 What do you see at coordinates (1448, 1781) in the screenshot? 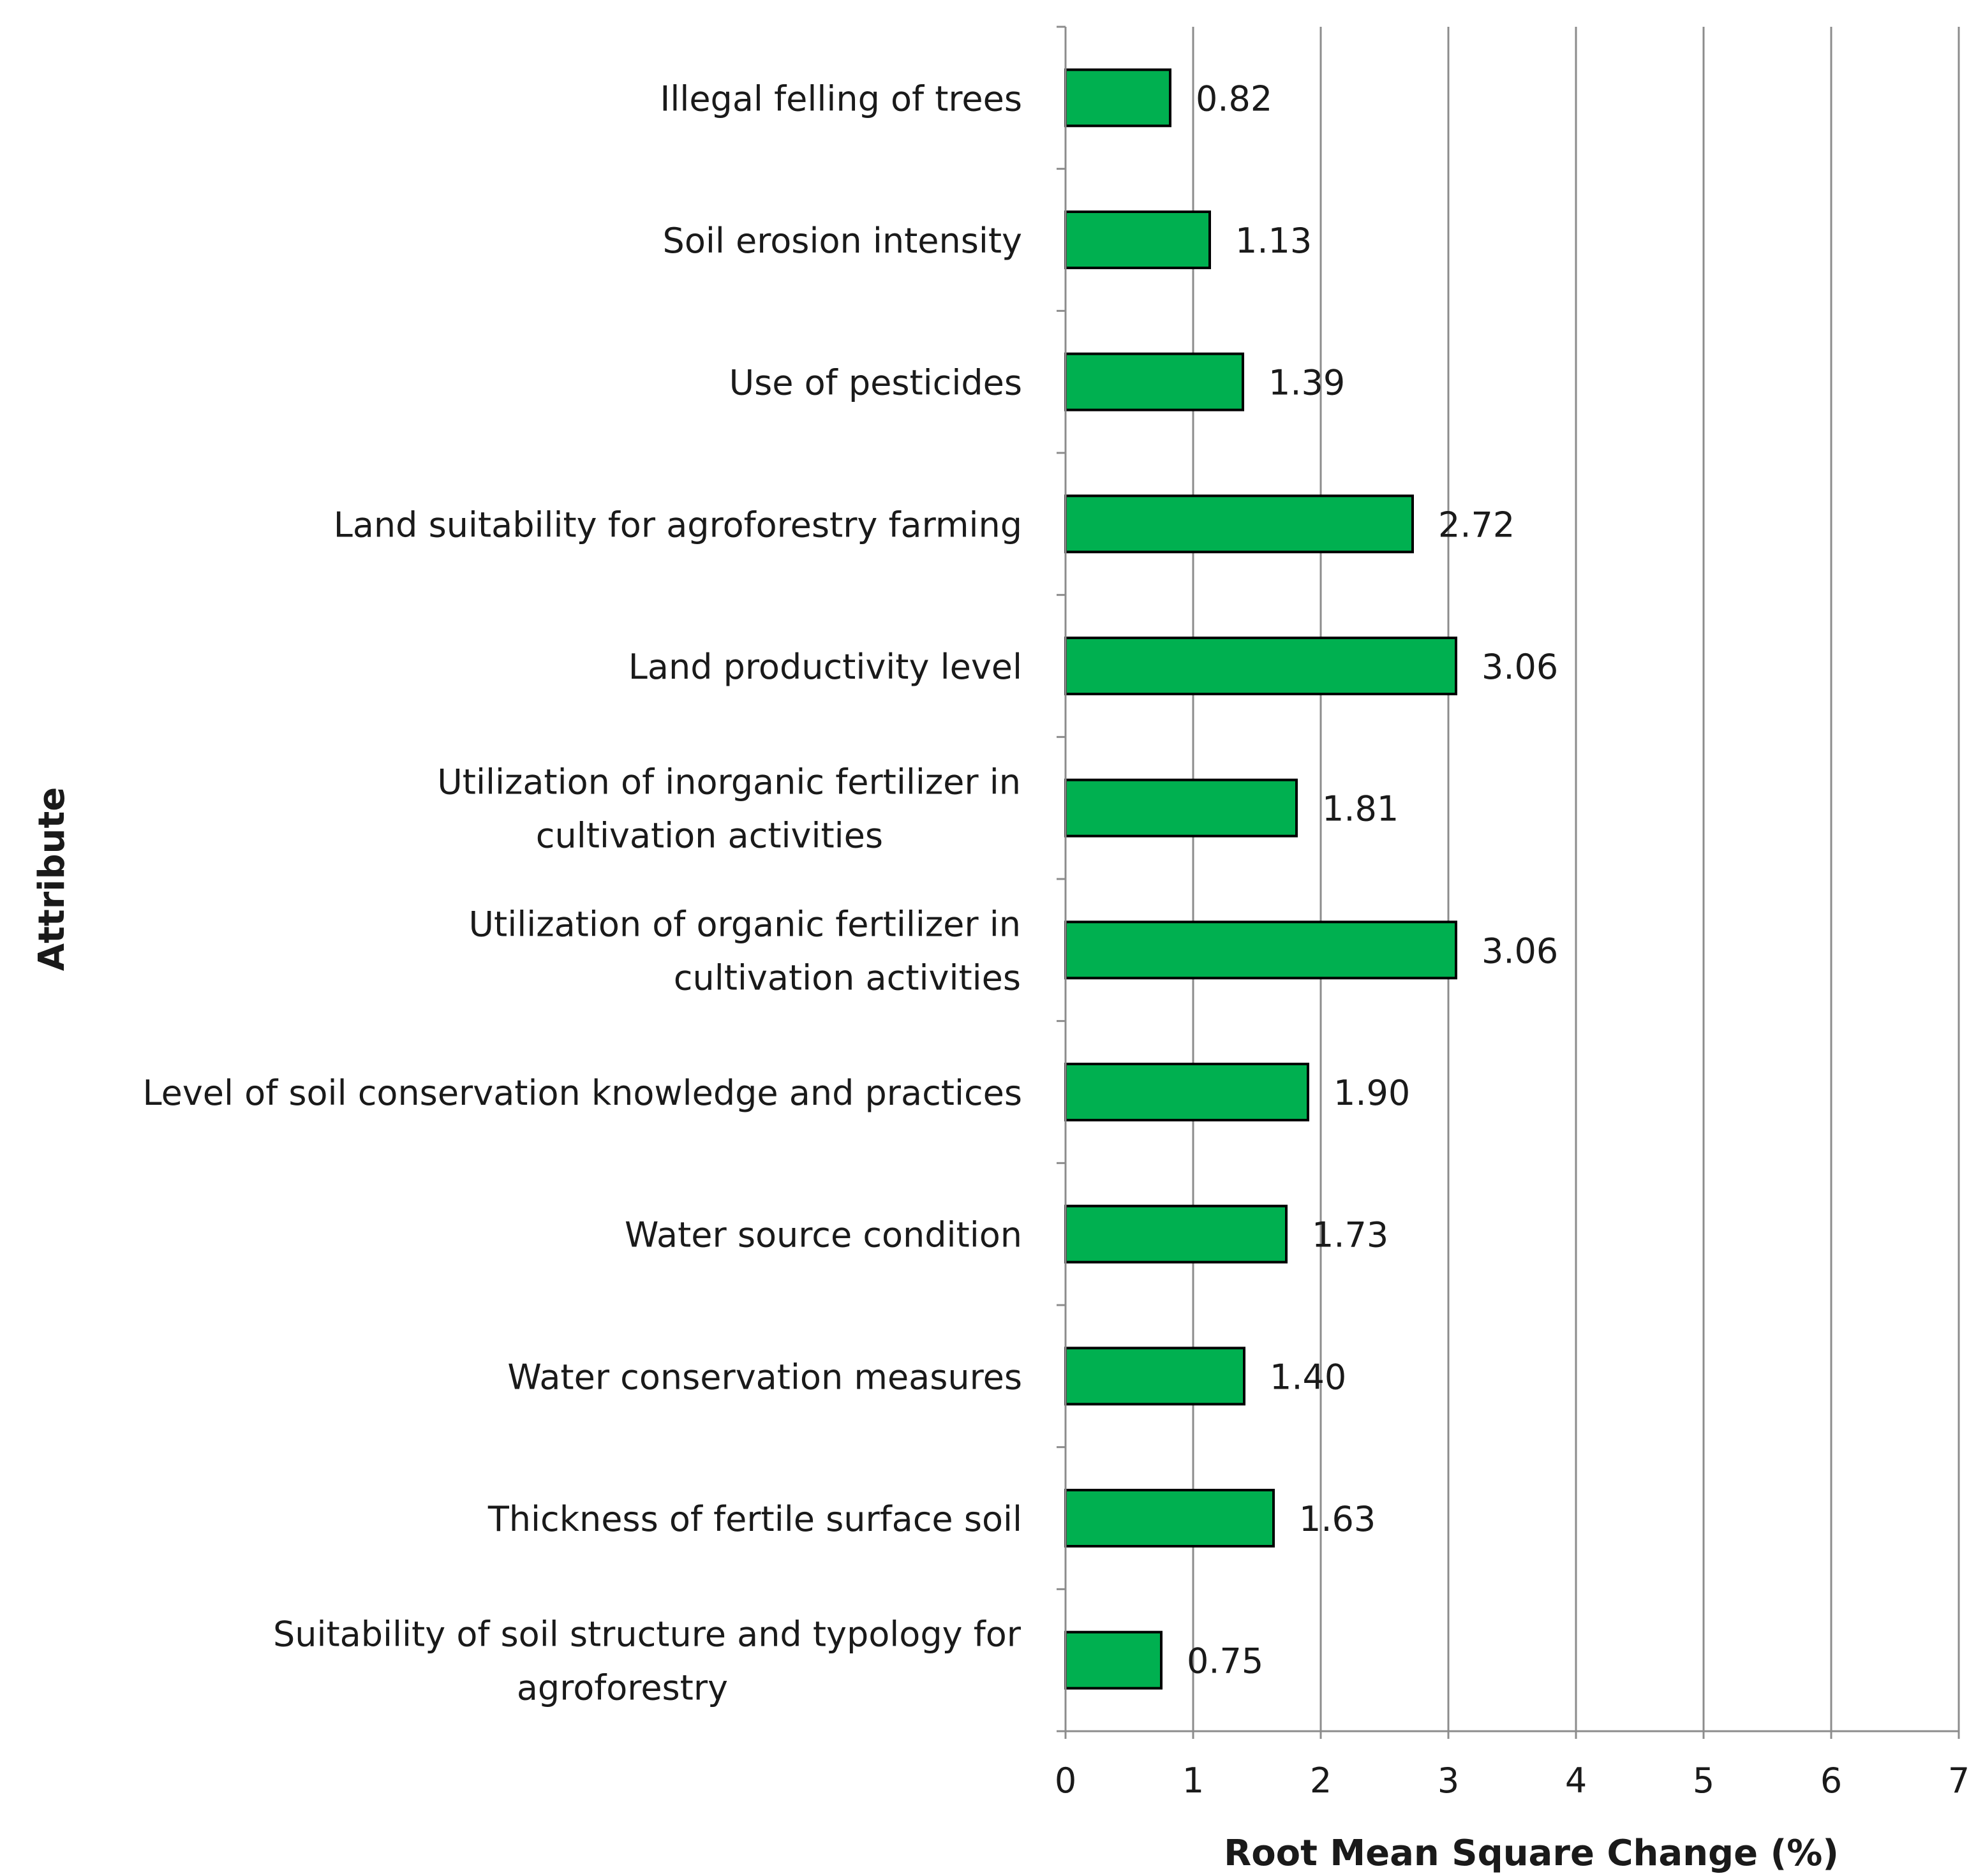
I see `x-tick-label: 3` at bounding box center [1448, 1781].